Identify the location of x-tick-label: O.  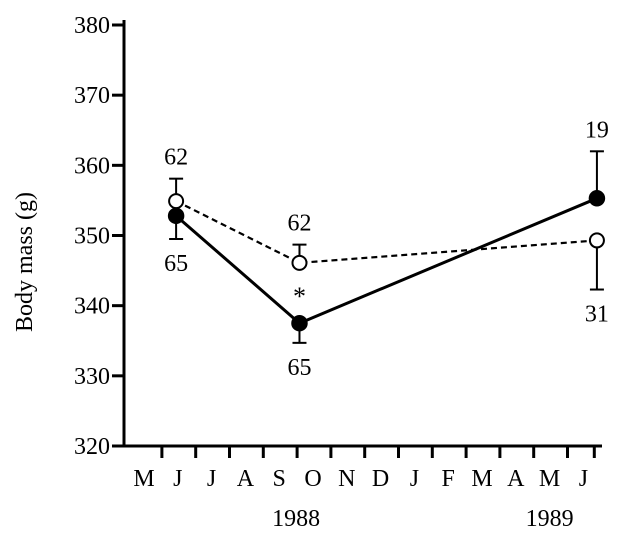
(312, 479).